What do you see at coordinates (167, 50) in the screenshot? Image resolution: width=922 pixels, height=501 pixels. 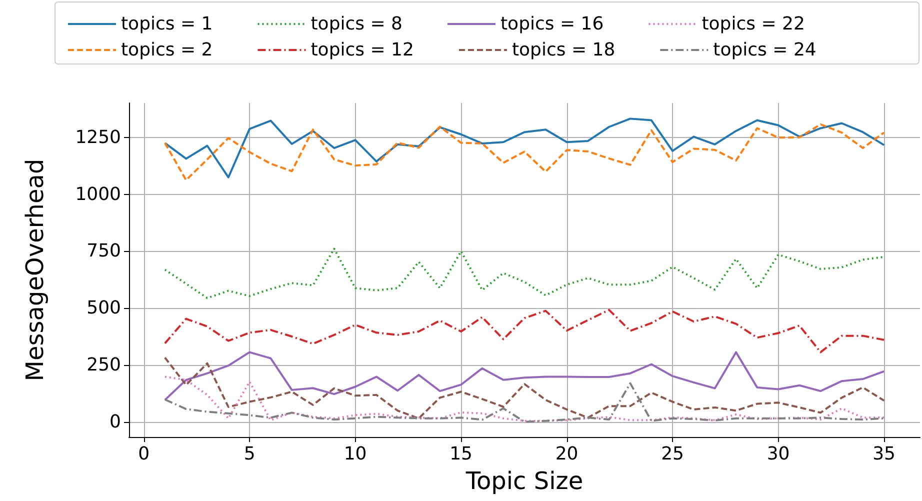 I see `legend-label: topics = 2` at bounding box center [167, 50].